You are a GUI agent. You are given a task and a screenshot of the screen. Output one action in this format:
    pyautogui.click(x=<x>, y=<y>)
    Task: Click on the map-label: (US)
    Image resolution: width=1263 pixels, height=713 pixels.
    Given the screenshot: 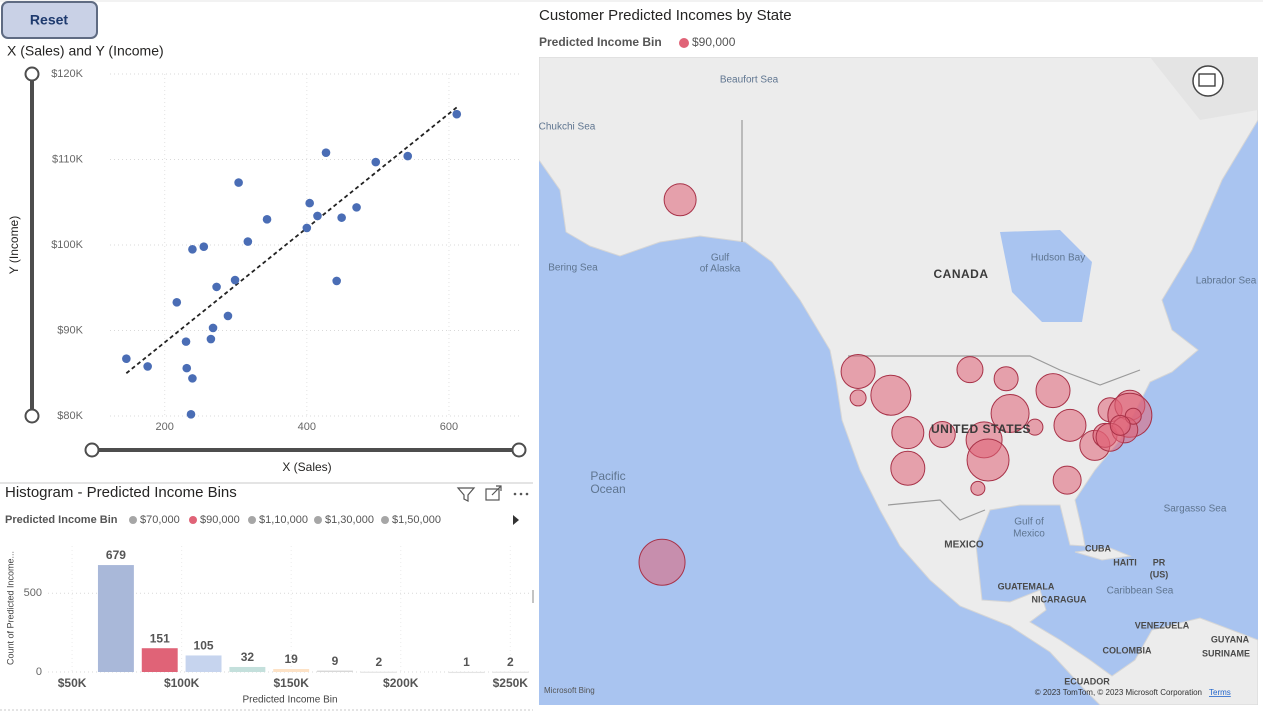 What is the action you would take?
    pyautogui.click(x=1159, y=574)
    